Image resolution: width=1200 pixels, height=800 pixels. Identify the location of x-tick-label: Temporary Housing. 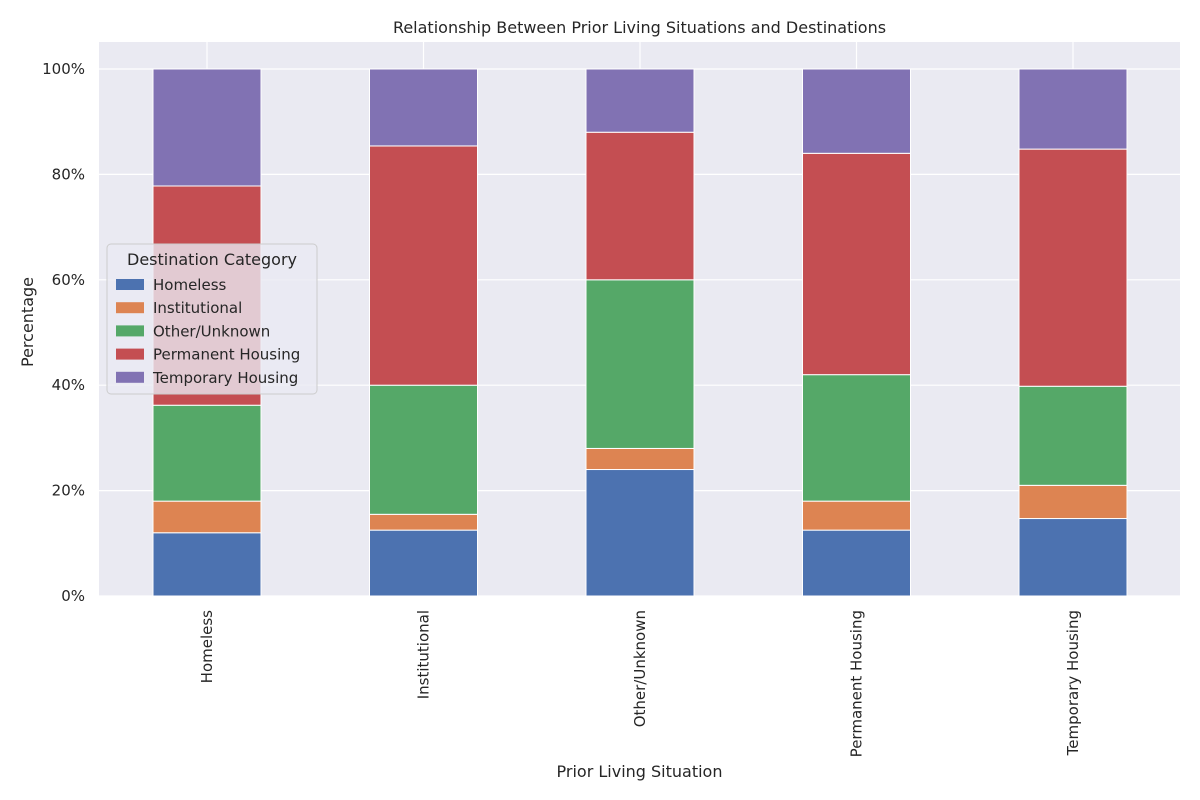
(1073, 683).